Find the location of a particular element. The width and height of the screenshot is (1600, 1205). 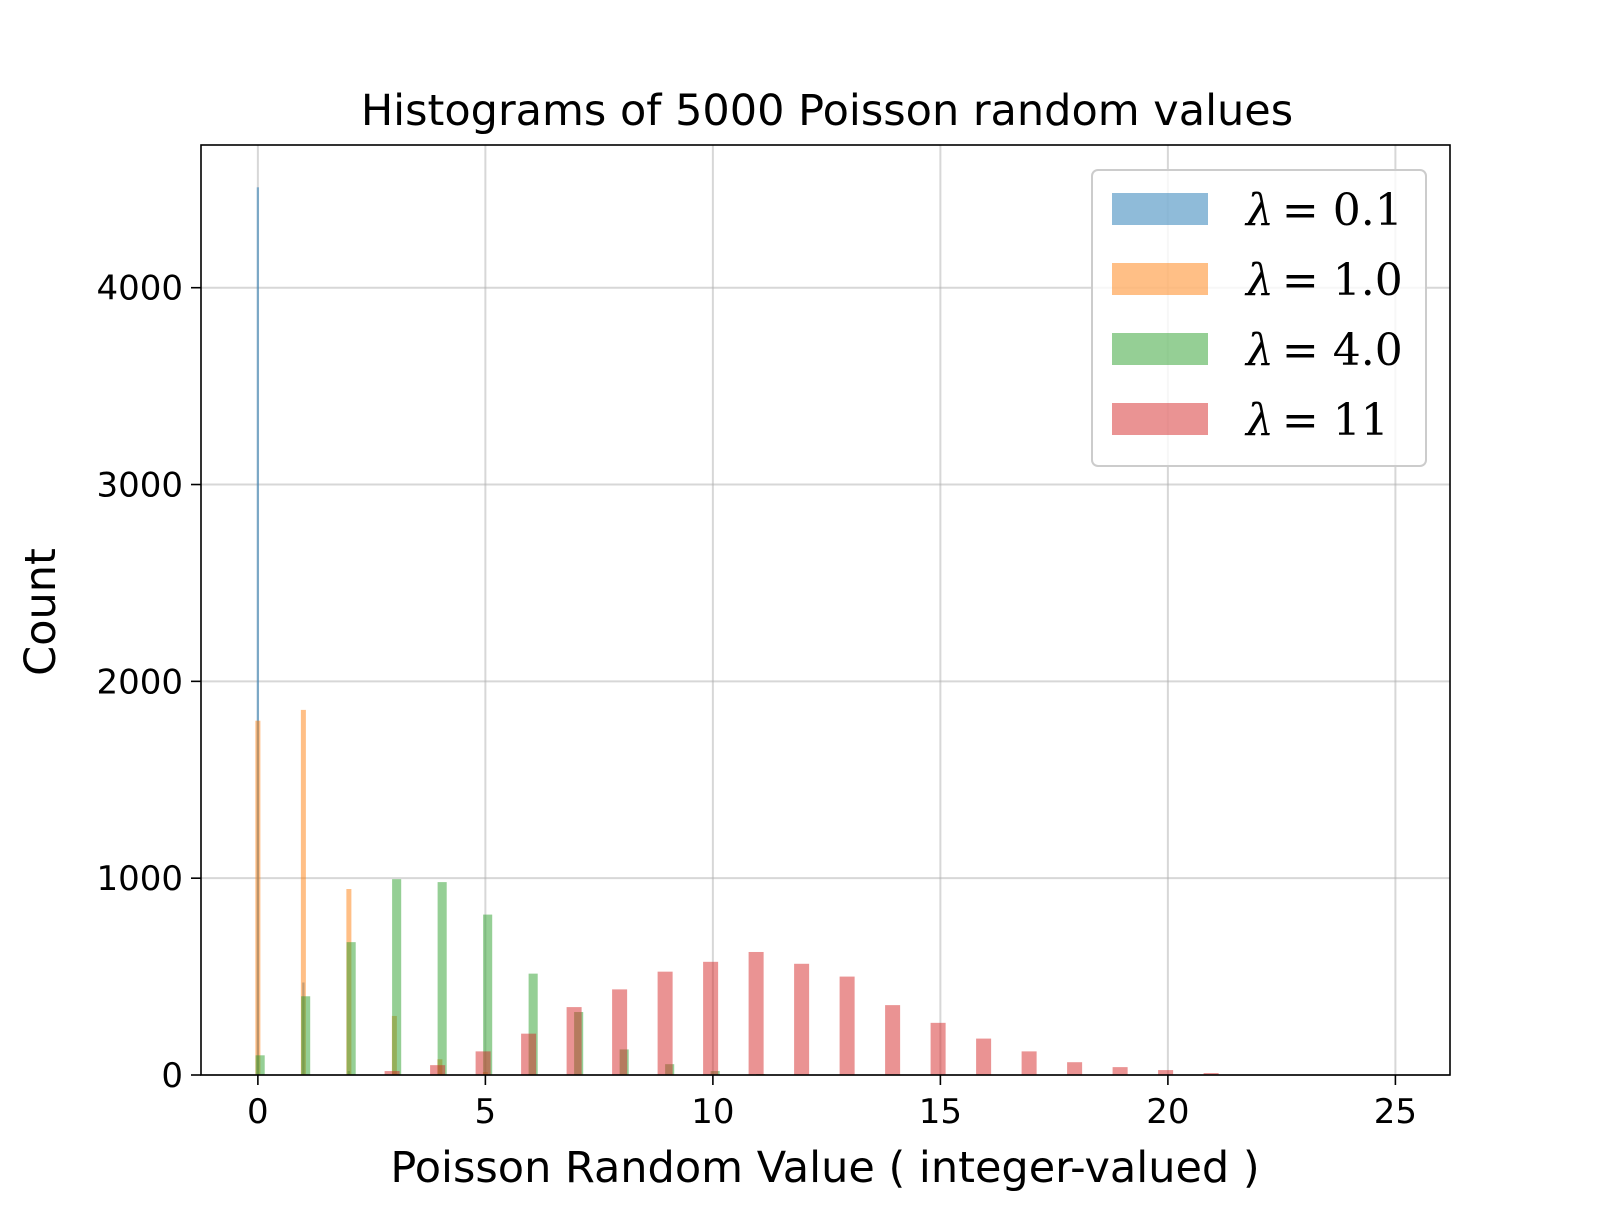

legend-entry-label: λ = 11 is located at coordinates (1316, 420).